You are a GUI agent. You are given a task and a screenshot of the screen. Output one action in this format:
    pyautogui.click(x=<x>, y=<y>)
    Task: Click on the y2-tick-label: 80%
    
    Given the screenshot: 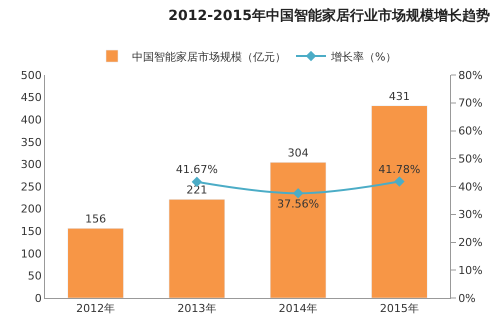 What is the action you would take?
    pyautogui.click(x=470, y=75)
    